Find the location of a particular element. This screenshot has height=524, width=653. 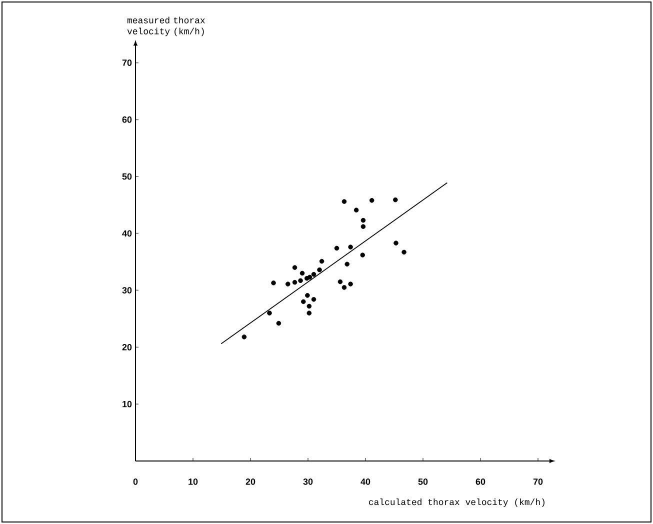

y-tick-label: 60 is located at coordinates (127, 119).